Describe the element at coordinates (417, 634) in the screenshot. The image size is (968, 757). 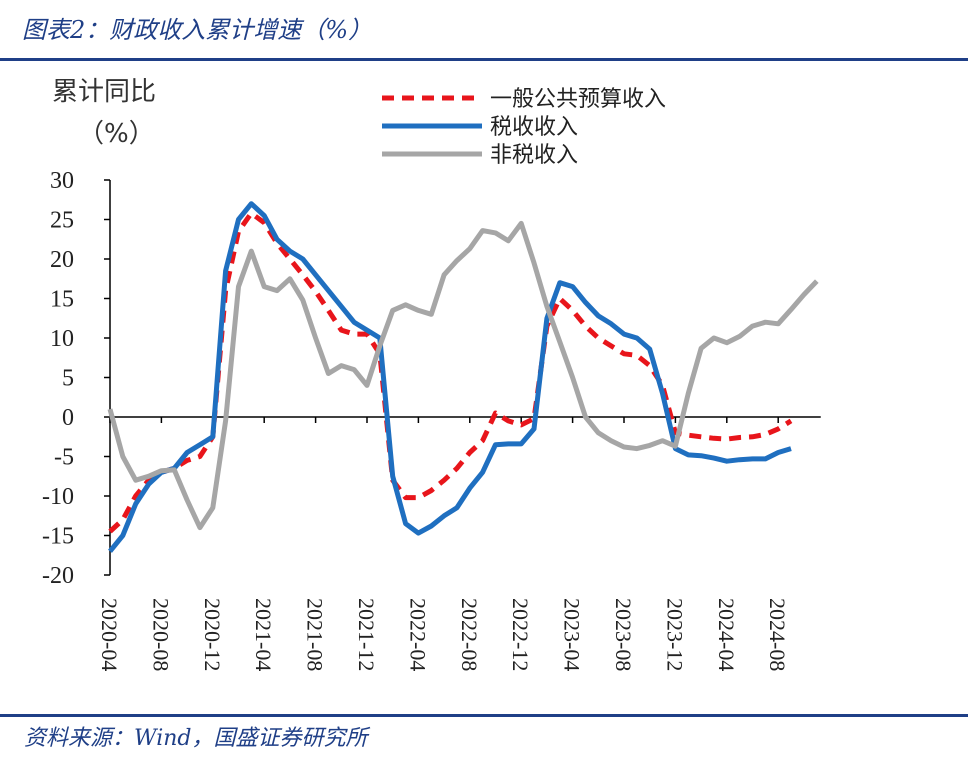
I see `x-tick-label: 2022-04` at that location.